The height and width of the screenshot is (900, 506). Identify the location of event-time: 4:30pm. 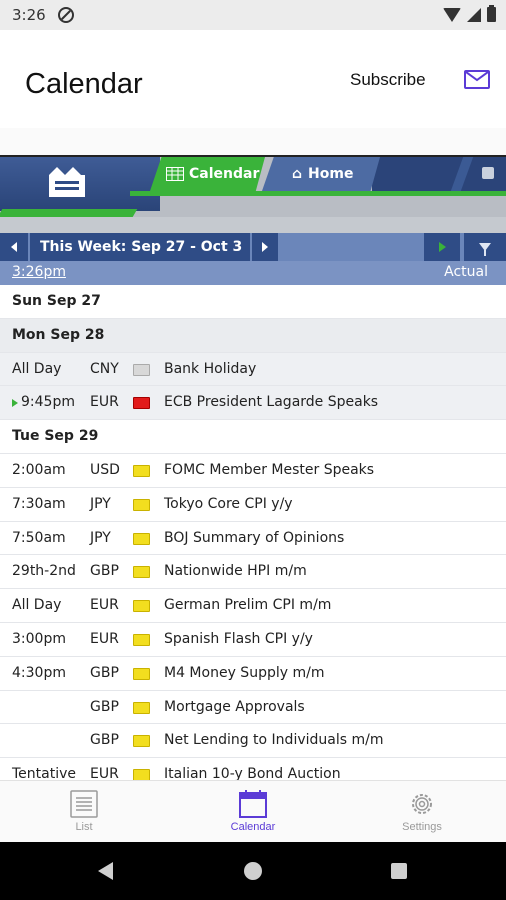
(39, 672).